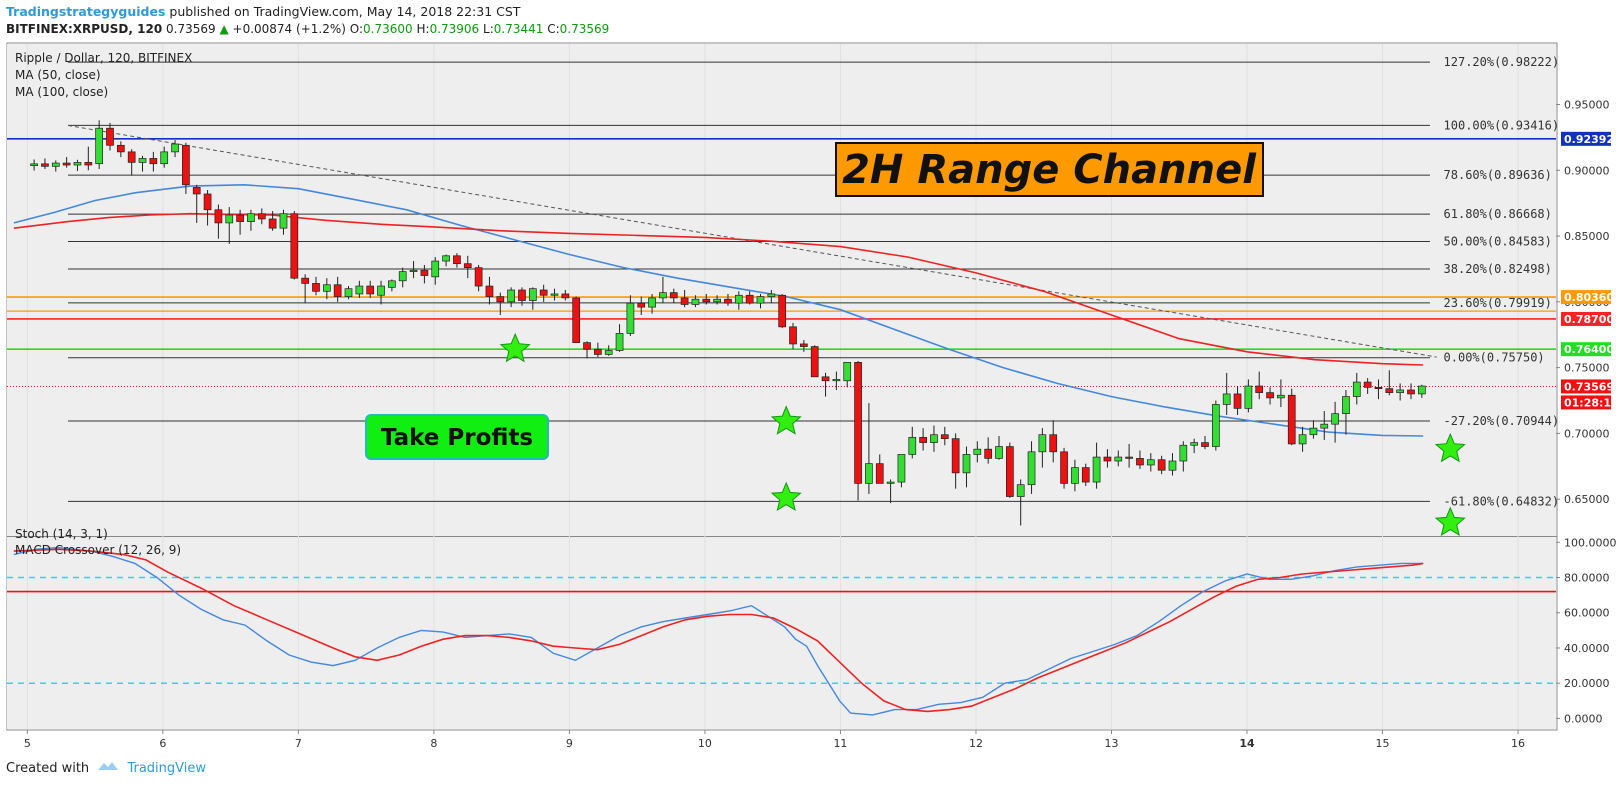 The image size is (1622, 787). I want to click on channel-title: 2H Range Channel, so click(1049, 170).